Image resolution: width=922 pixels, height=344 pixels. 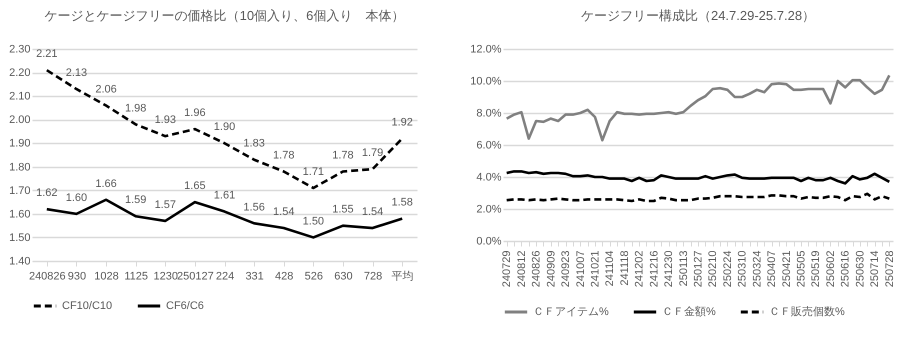 I want to click on y-tick-label: 1.50, so click(x=19, y=238).